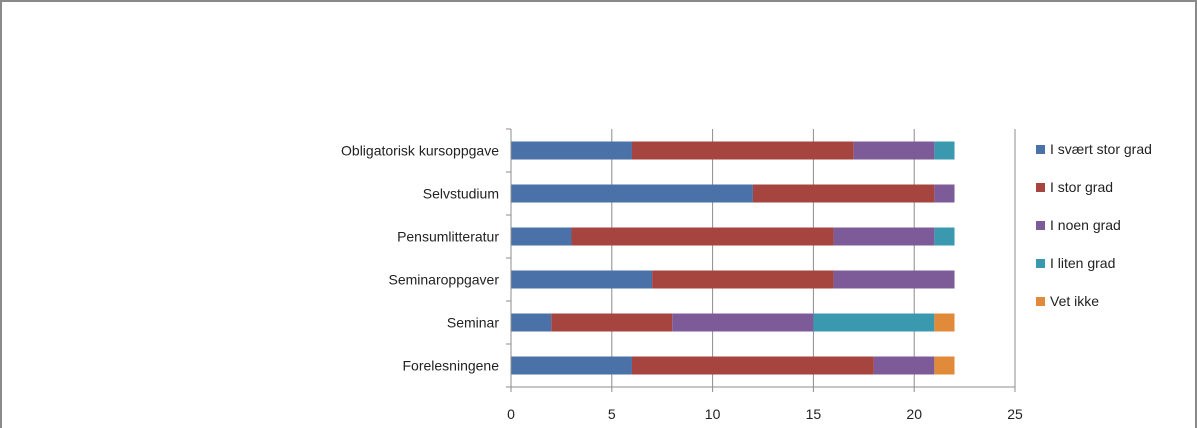  I want to click on legend-label: I stor grad, so click(1081, 187).